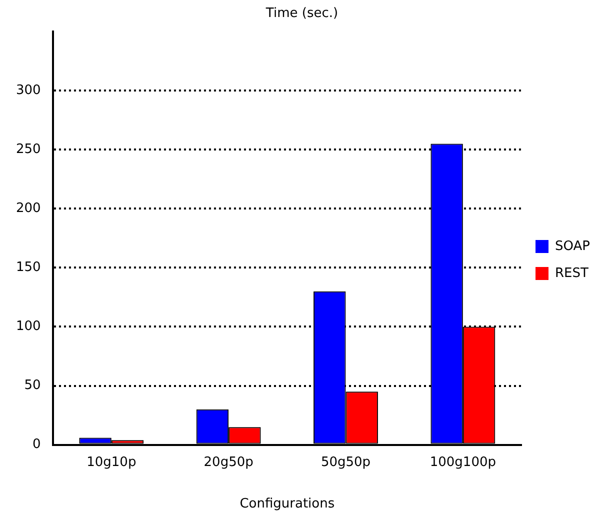 The image size is (610, 520). What do you see at coordinates (572, 273) in the screenshot?
I see `legend-label: REST` at bounding box center [572, 273].